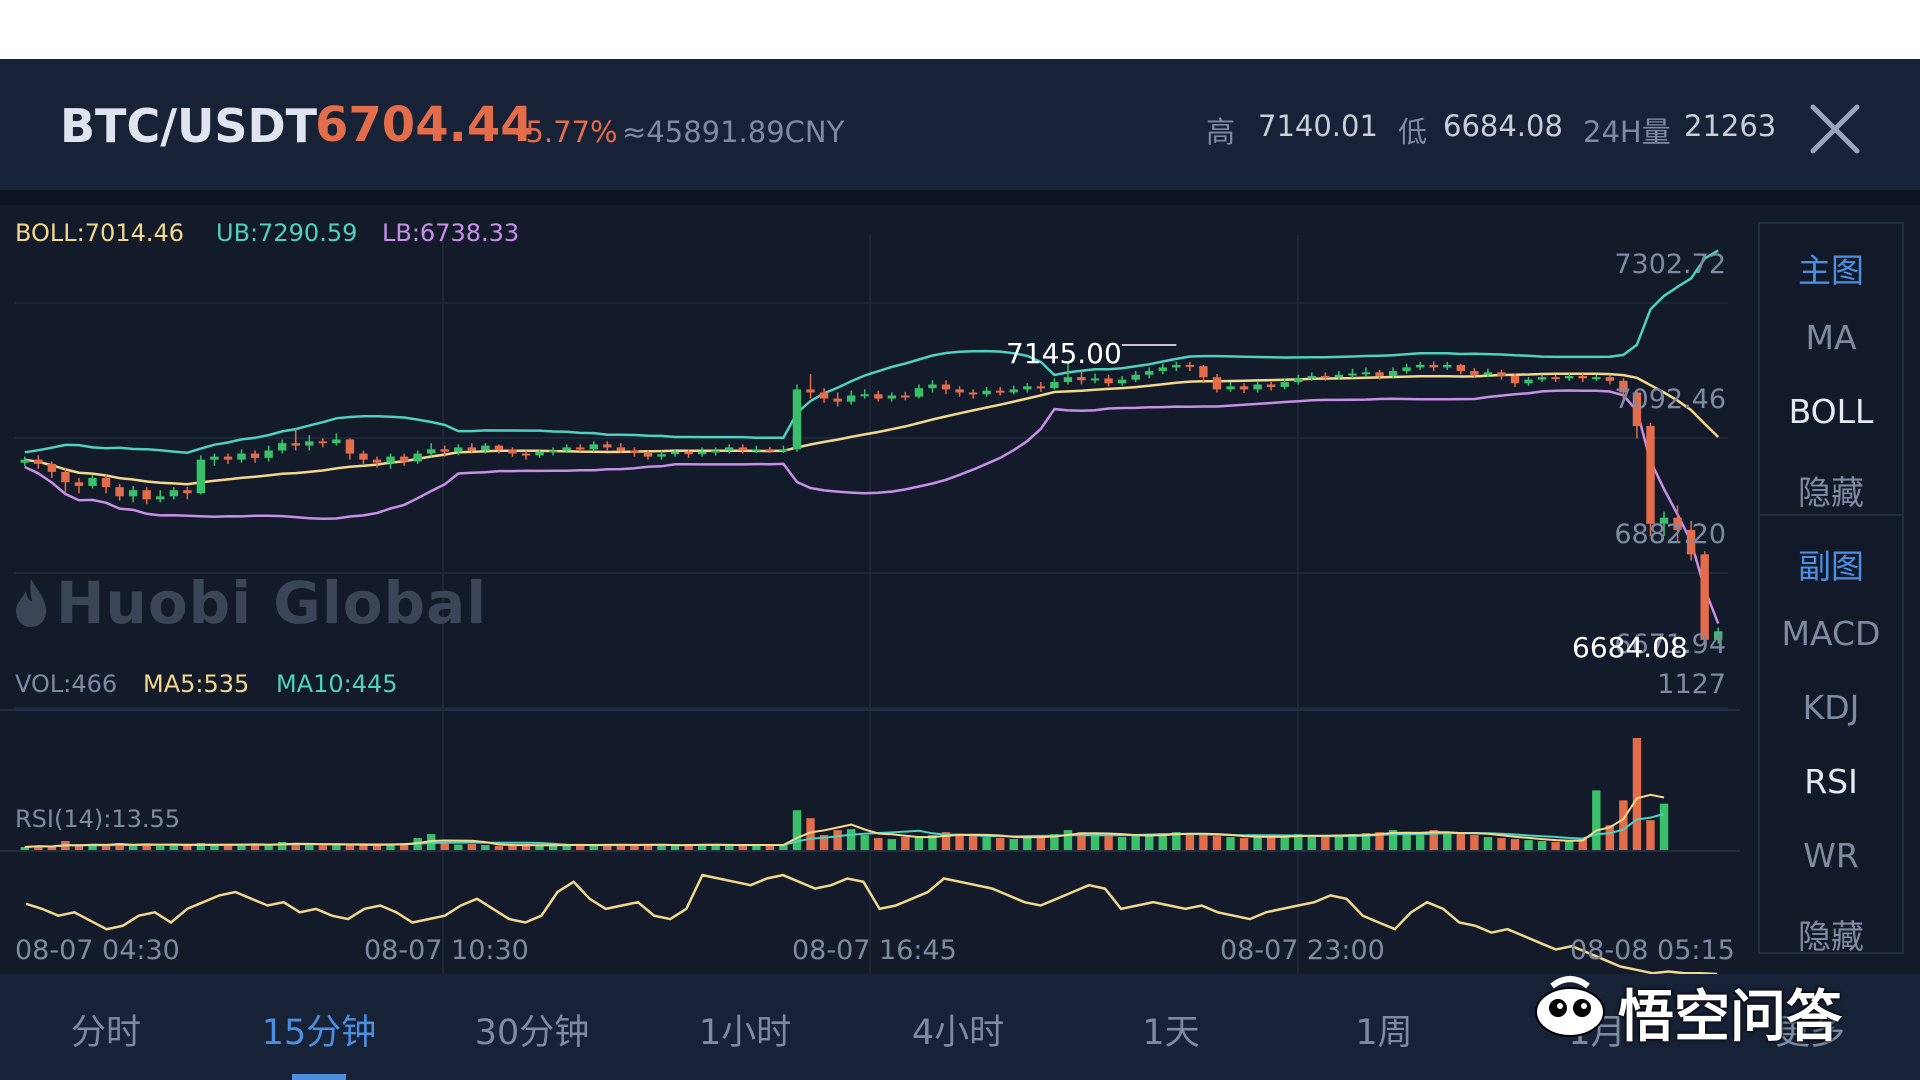 The image size is (1920, 1080). What do you see at coordinates (745, 1033) in the screenshot?
I see `tab-1hour: 1小时` at bounding box center [745, 1033].